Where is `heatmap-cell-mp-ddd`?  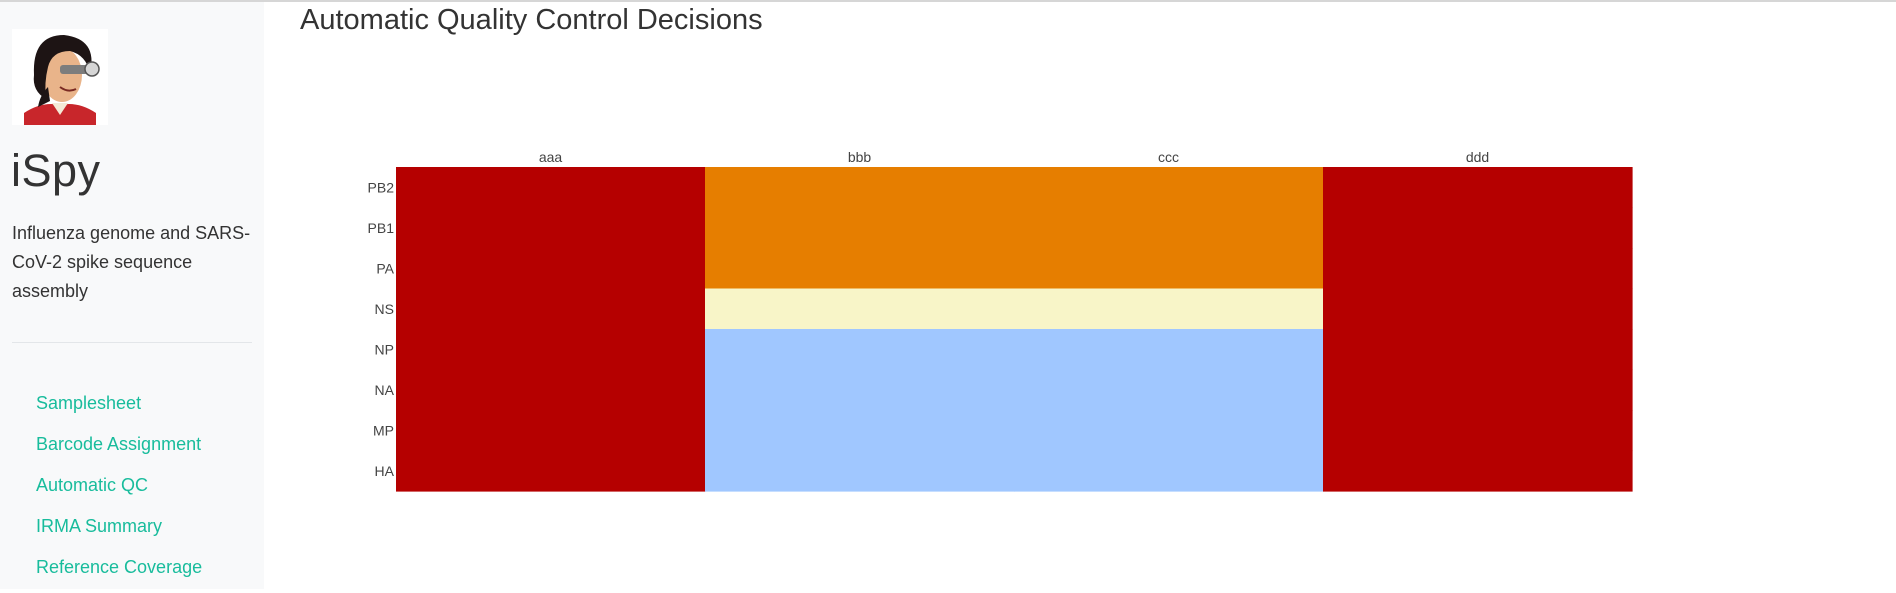
heatmap-cell-mp-ddd is located at coordinates (1478, 431).